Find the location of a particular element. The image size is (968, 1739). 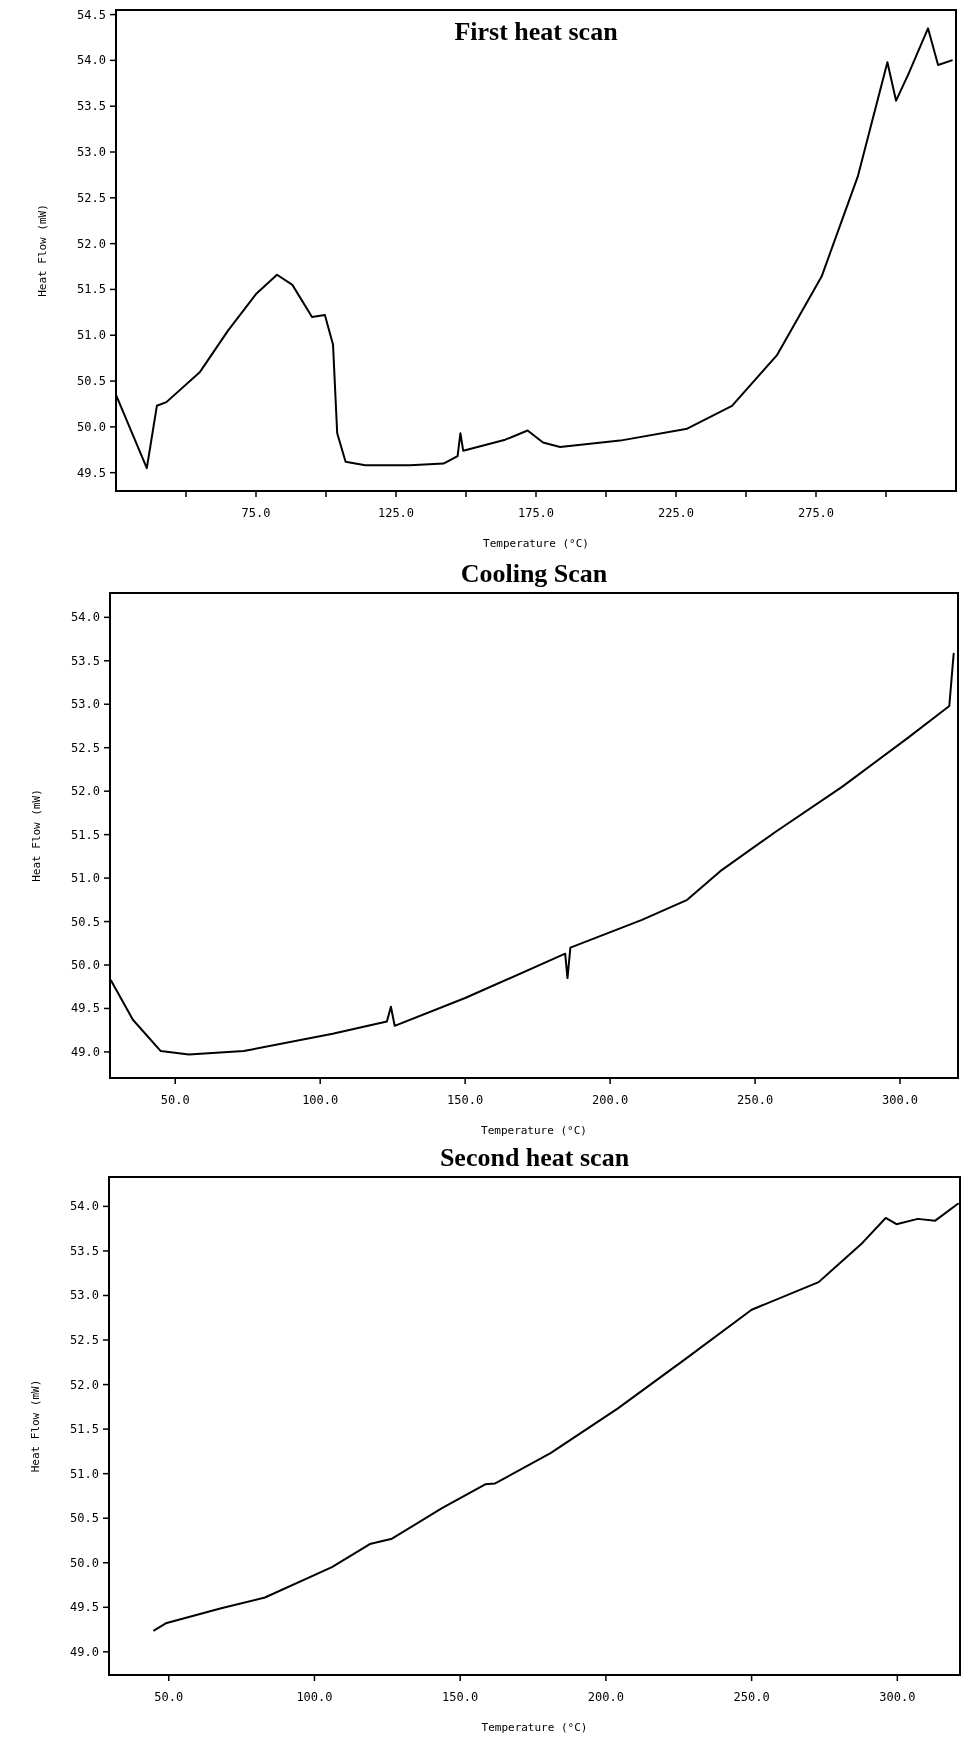

x-tick-label: 225.0 is located at coordinates (676, 513).